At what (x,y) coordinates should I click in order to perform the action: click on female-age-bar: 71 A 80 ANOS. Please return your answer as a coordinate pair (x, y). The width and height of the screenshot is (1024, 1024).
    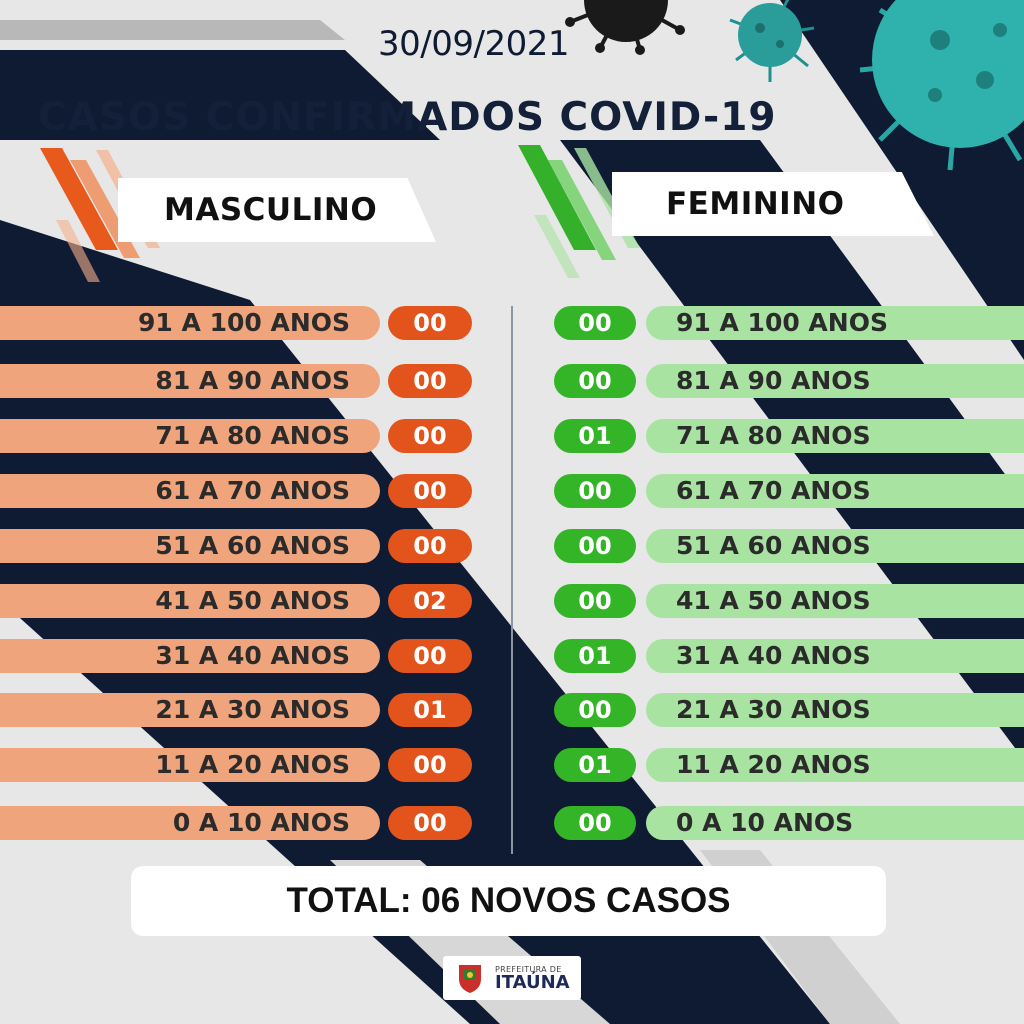
    Looking at the image, I should click on (835, 436).